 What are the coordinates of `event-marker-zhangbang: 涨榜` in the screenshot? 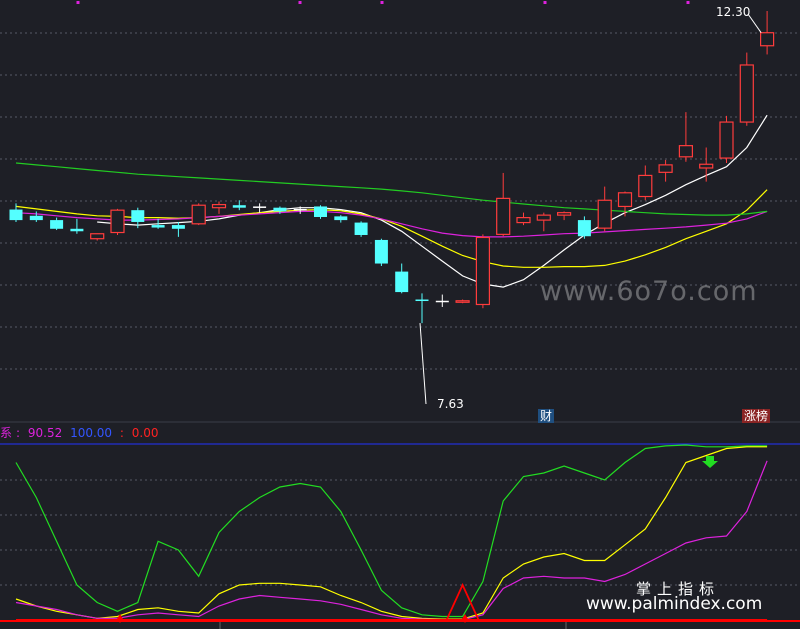 It's located at (756, 416).